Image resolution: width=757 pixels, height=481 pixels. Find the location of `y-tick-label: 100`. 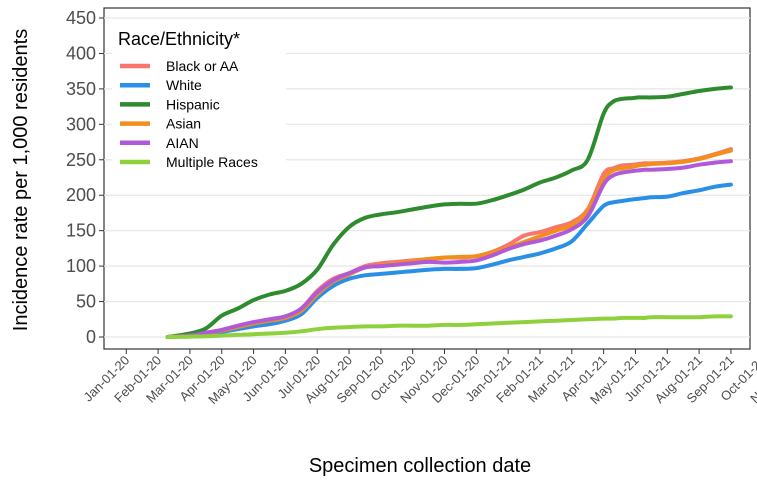

y-tick-label: 100 is located at coordinates (81, 266).